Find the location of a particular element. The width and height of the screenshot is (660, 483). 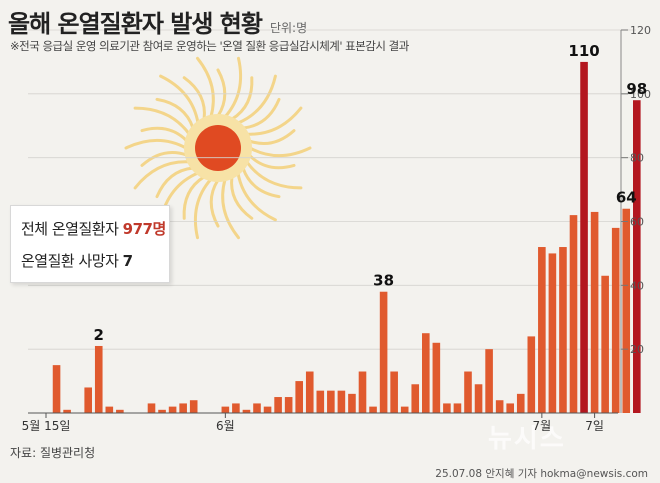

total-patients-label: 전체 온열질환자 is located at coordinates (72, 229).